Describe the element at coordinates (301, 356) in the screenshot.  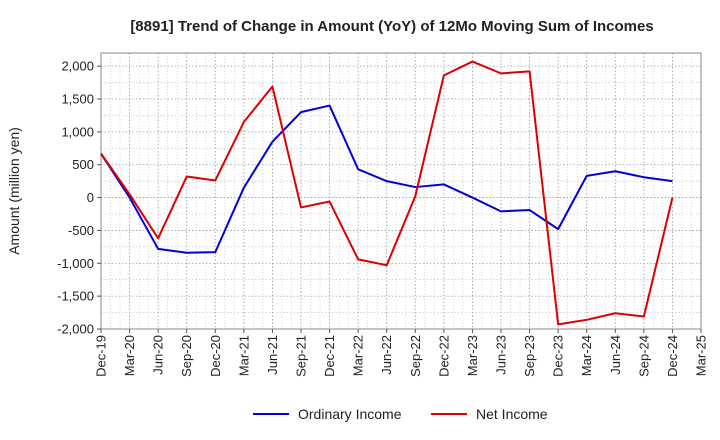
I see `x-tick-label: Sep-21` at that location.